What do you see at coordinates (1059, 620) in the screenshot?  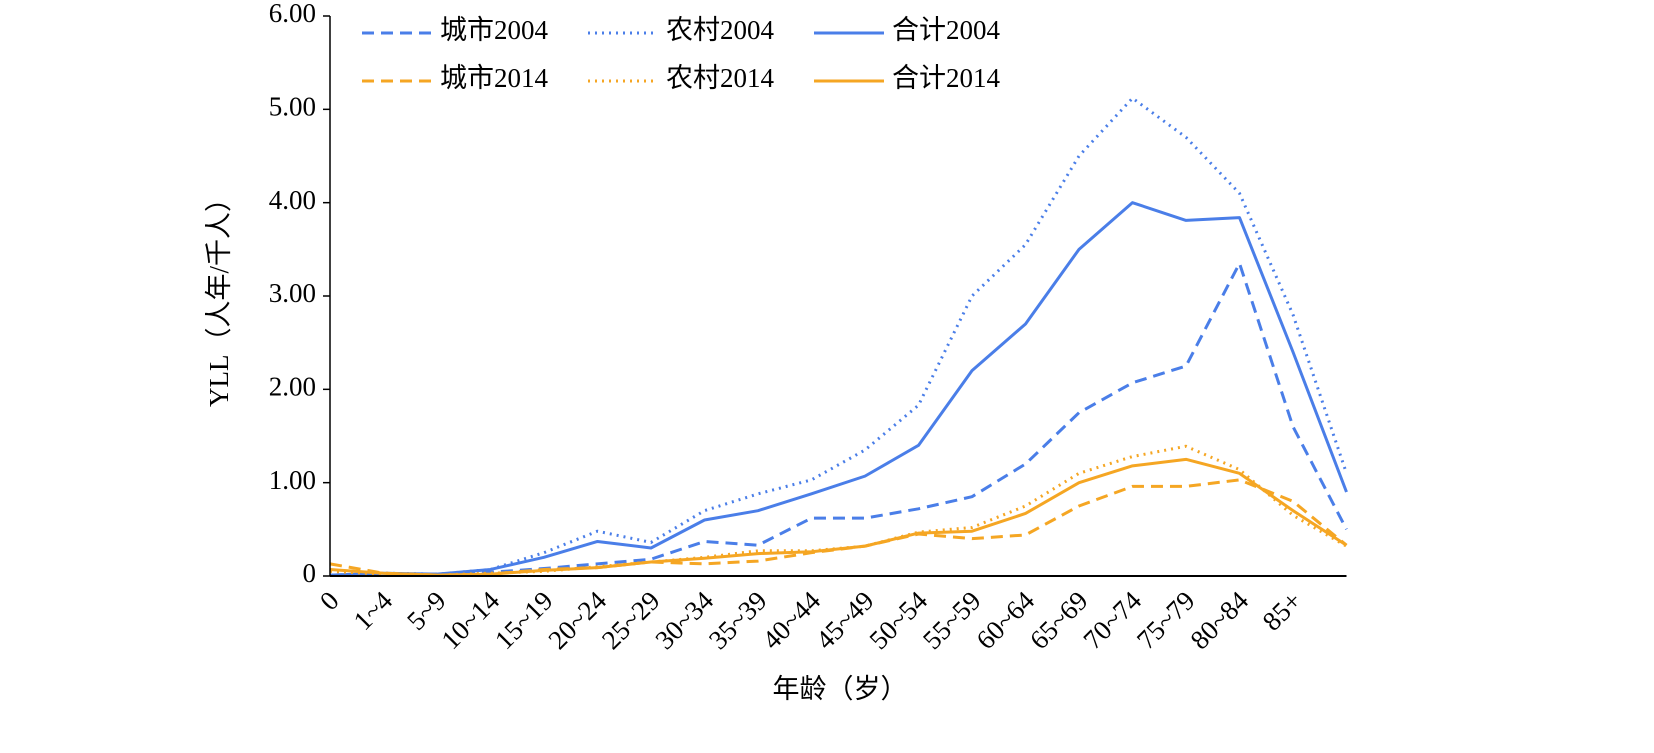 I see `x-tick-label: 65~69` at bounding box center [1059, 620].